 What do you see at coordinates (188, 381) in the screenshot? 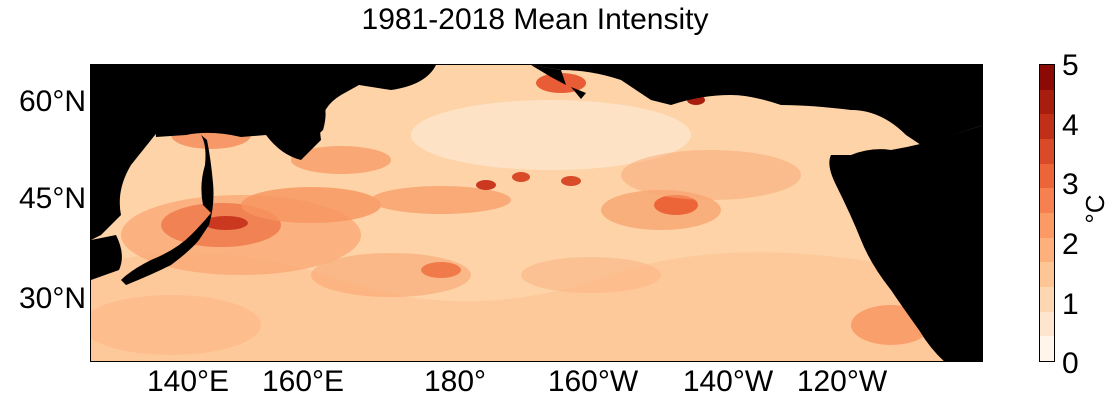
I see `x-tick-label-140e: 140°E` at bounding box center [188, 381].